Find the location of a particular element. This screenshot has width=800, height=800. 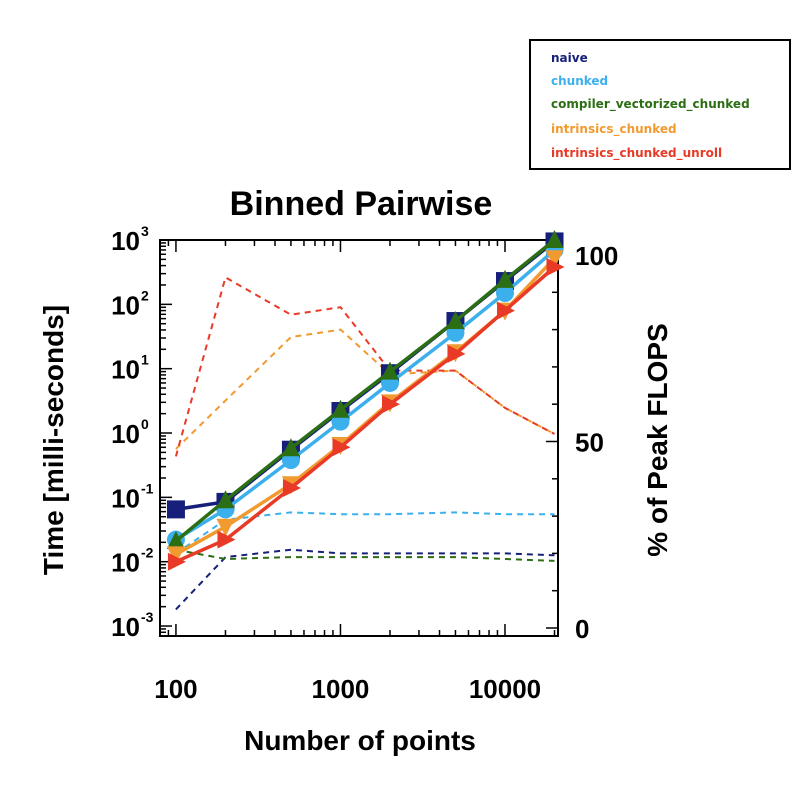

y-tick-exponent: 0 is located at coordinates (145, 424).